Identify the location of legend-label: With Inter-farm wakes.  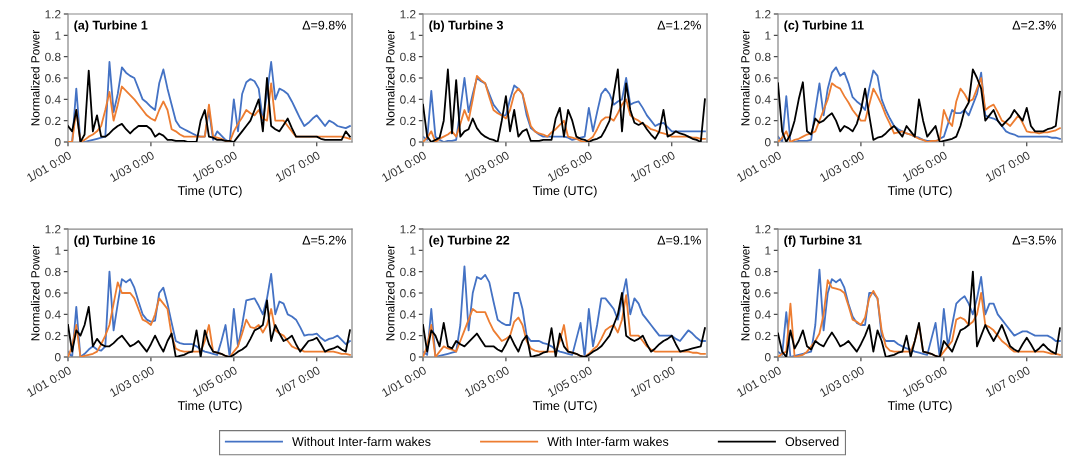
(608, 441).